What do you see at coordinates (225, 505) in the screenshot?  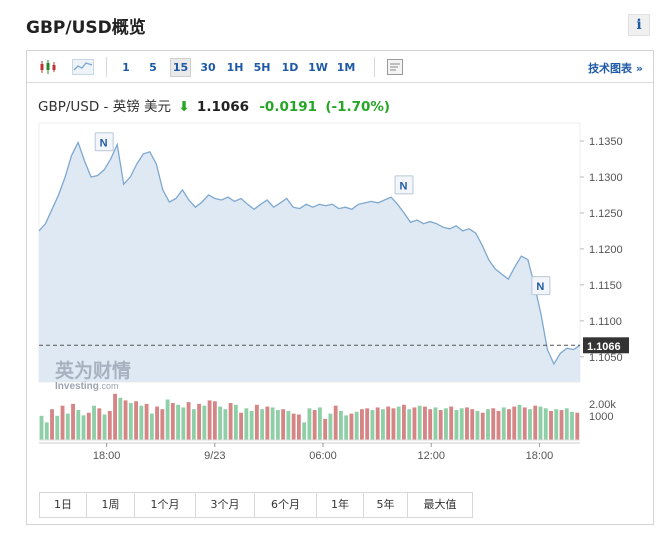 I see `period-3m: 3个月` at bounding box center [225, 505].